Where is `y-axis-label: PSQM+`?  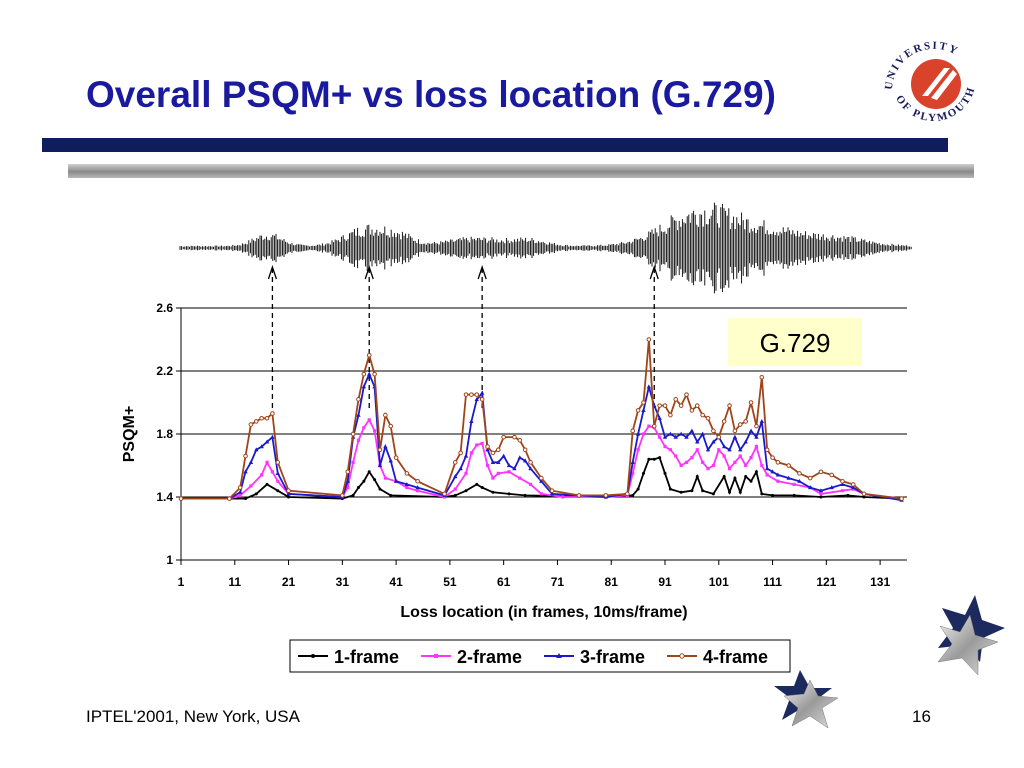 y-axis-label: PSQM+ is located at coordinates (129, 434).